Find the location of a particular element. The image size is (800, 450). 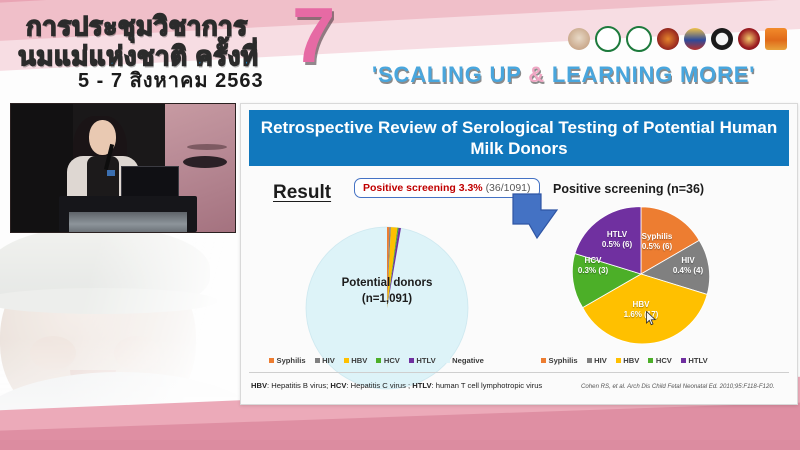

abbr-hbv-value: : Hepatitis B virus; is located at coordinates (299, 385).